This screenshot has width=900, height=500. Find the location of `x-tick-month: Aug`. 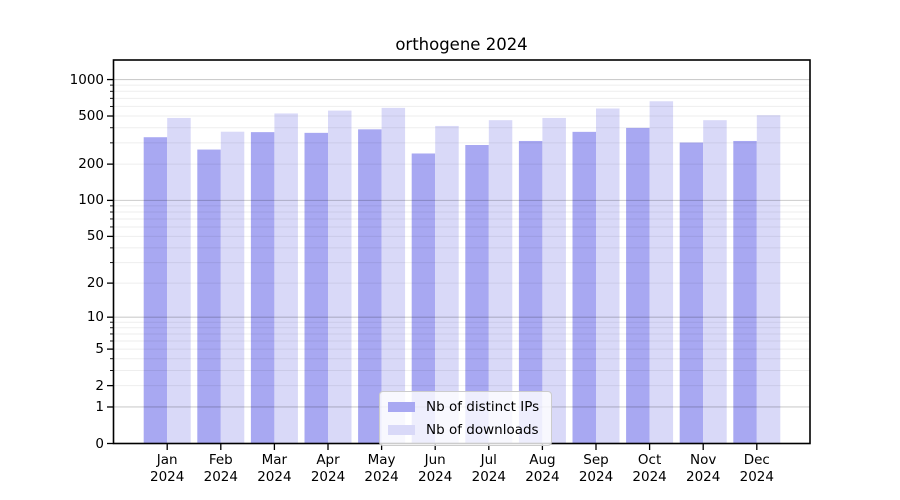

x-tick-month: Aug is located at coordinates (542, 459).